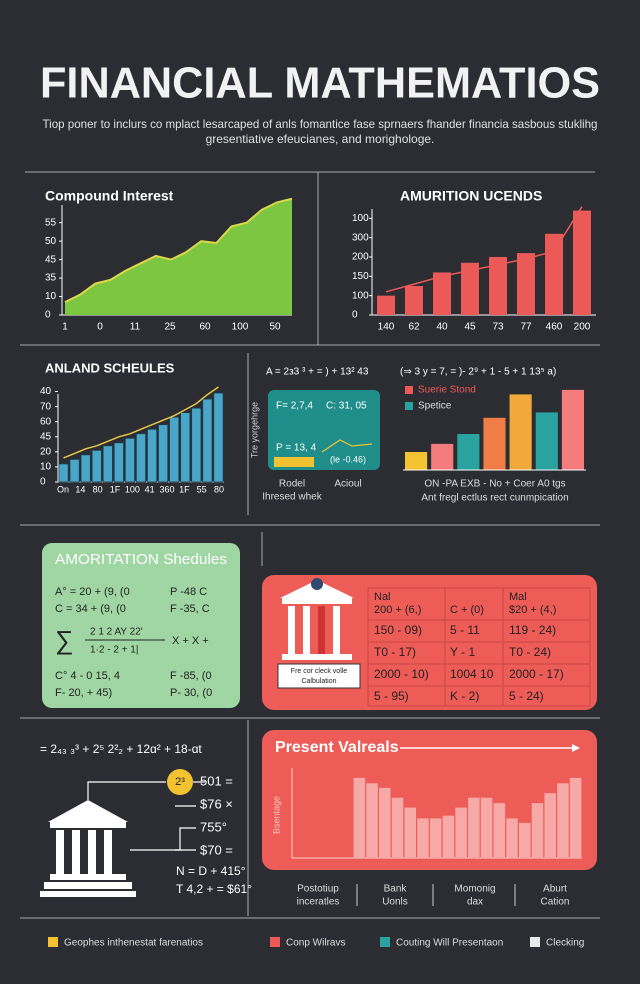 Image resolution: width=640 pixels, height=984 pixels. Describe the element at coordinates (114, 650) in the screenshot. I see `formula: 1·2 - 2 + 1|` at that location.